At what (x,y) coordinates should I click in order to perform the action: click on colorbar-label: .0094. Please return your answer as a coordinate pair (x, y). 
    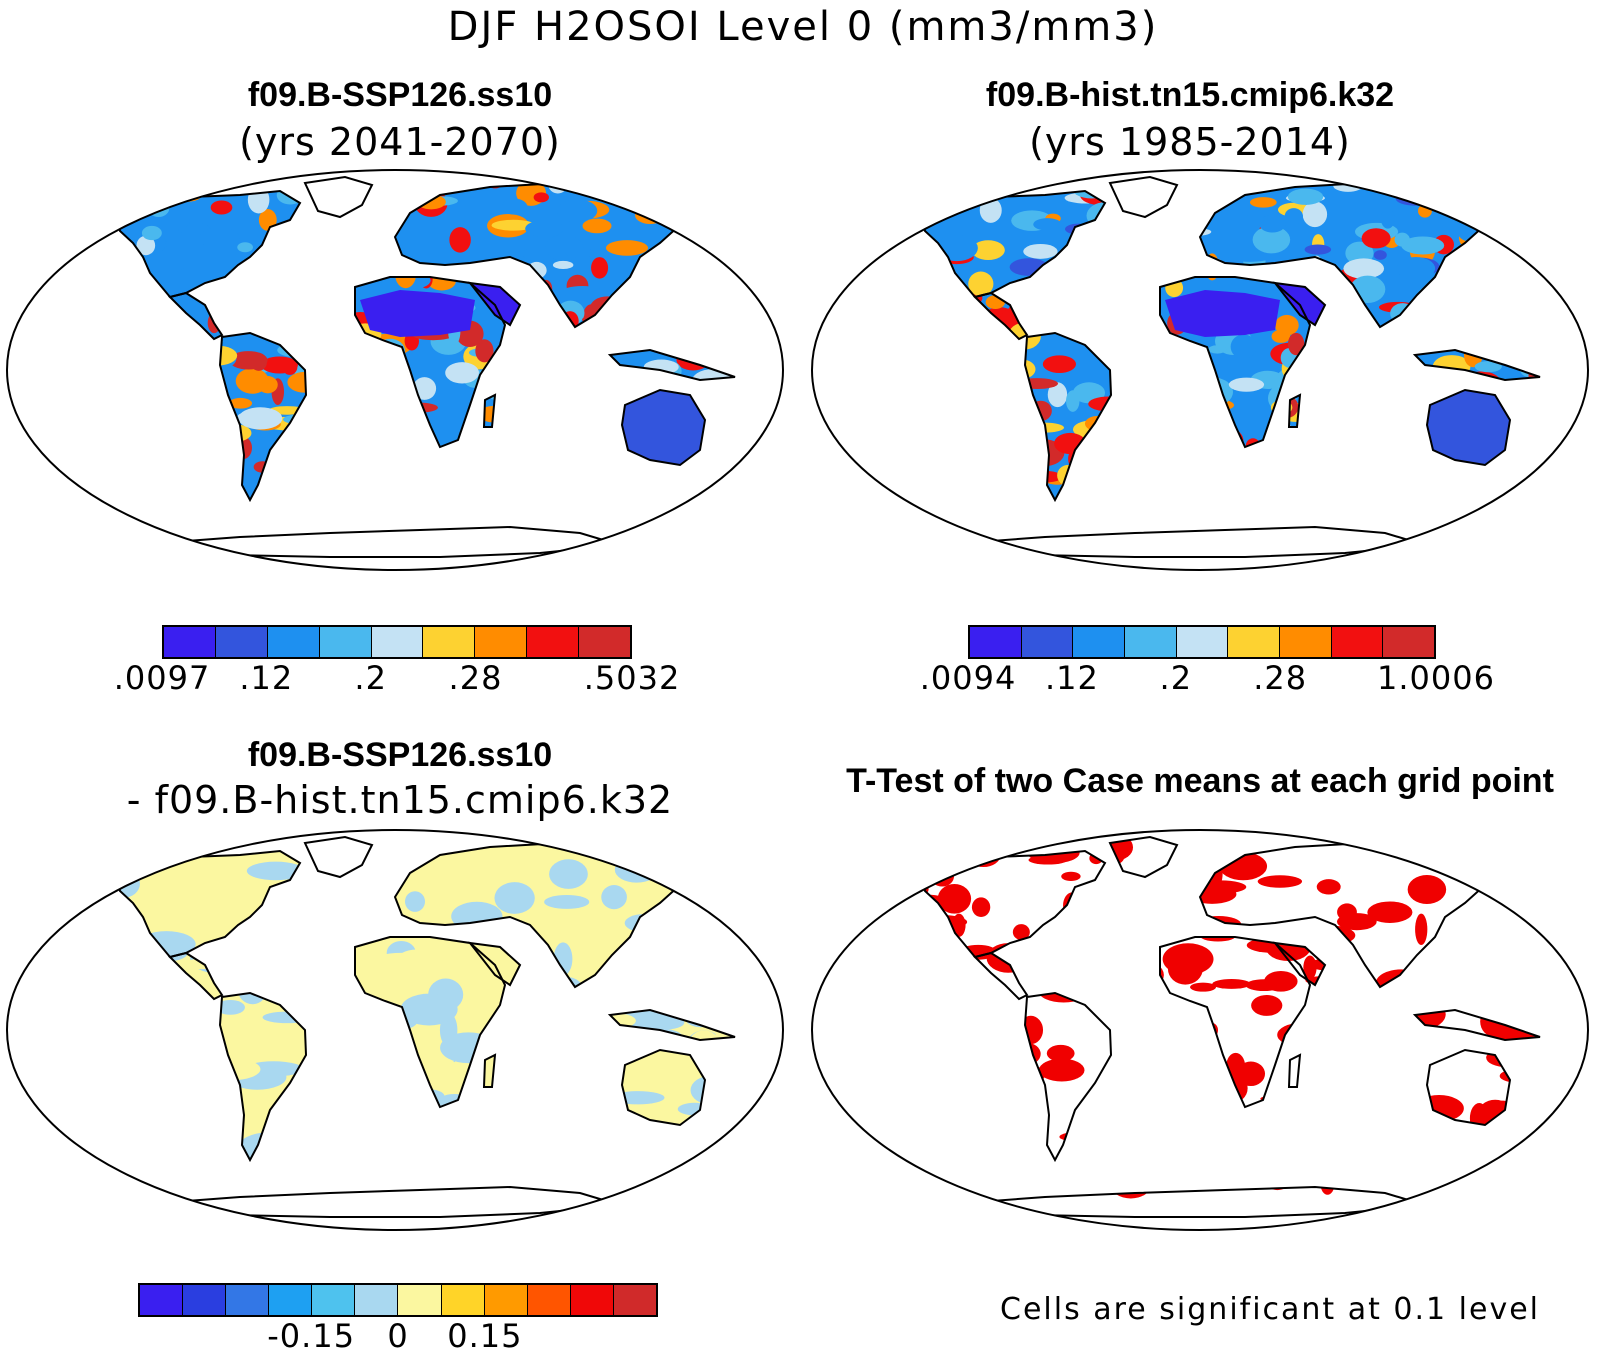
    Looking at the image, I should click on (968, 678).